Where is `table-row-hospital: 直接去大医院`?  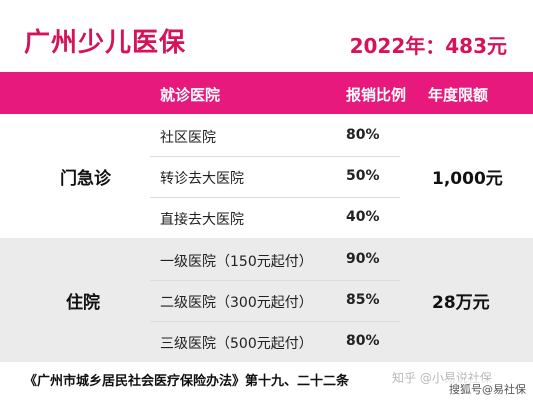 table-row-hospital: 直接去大医院 is located at coordinates (202, 220).